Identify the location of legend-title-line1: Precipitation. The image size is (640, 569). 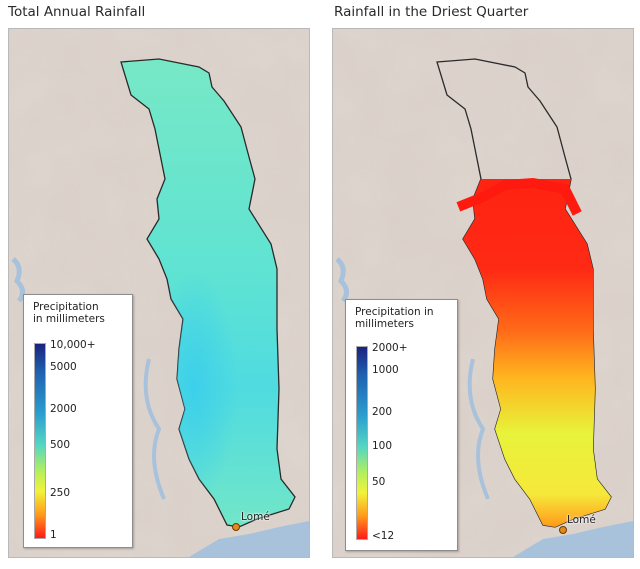
(66, 307).